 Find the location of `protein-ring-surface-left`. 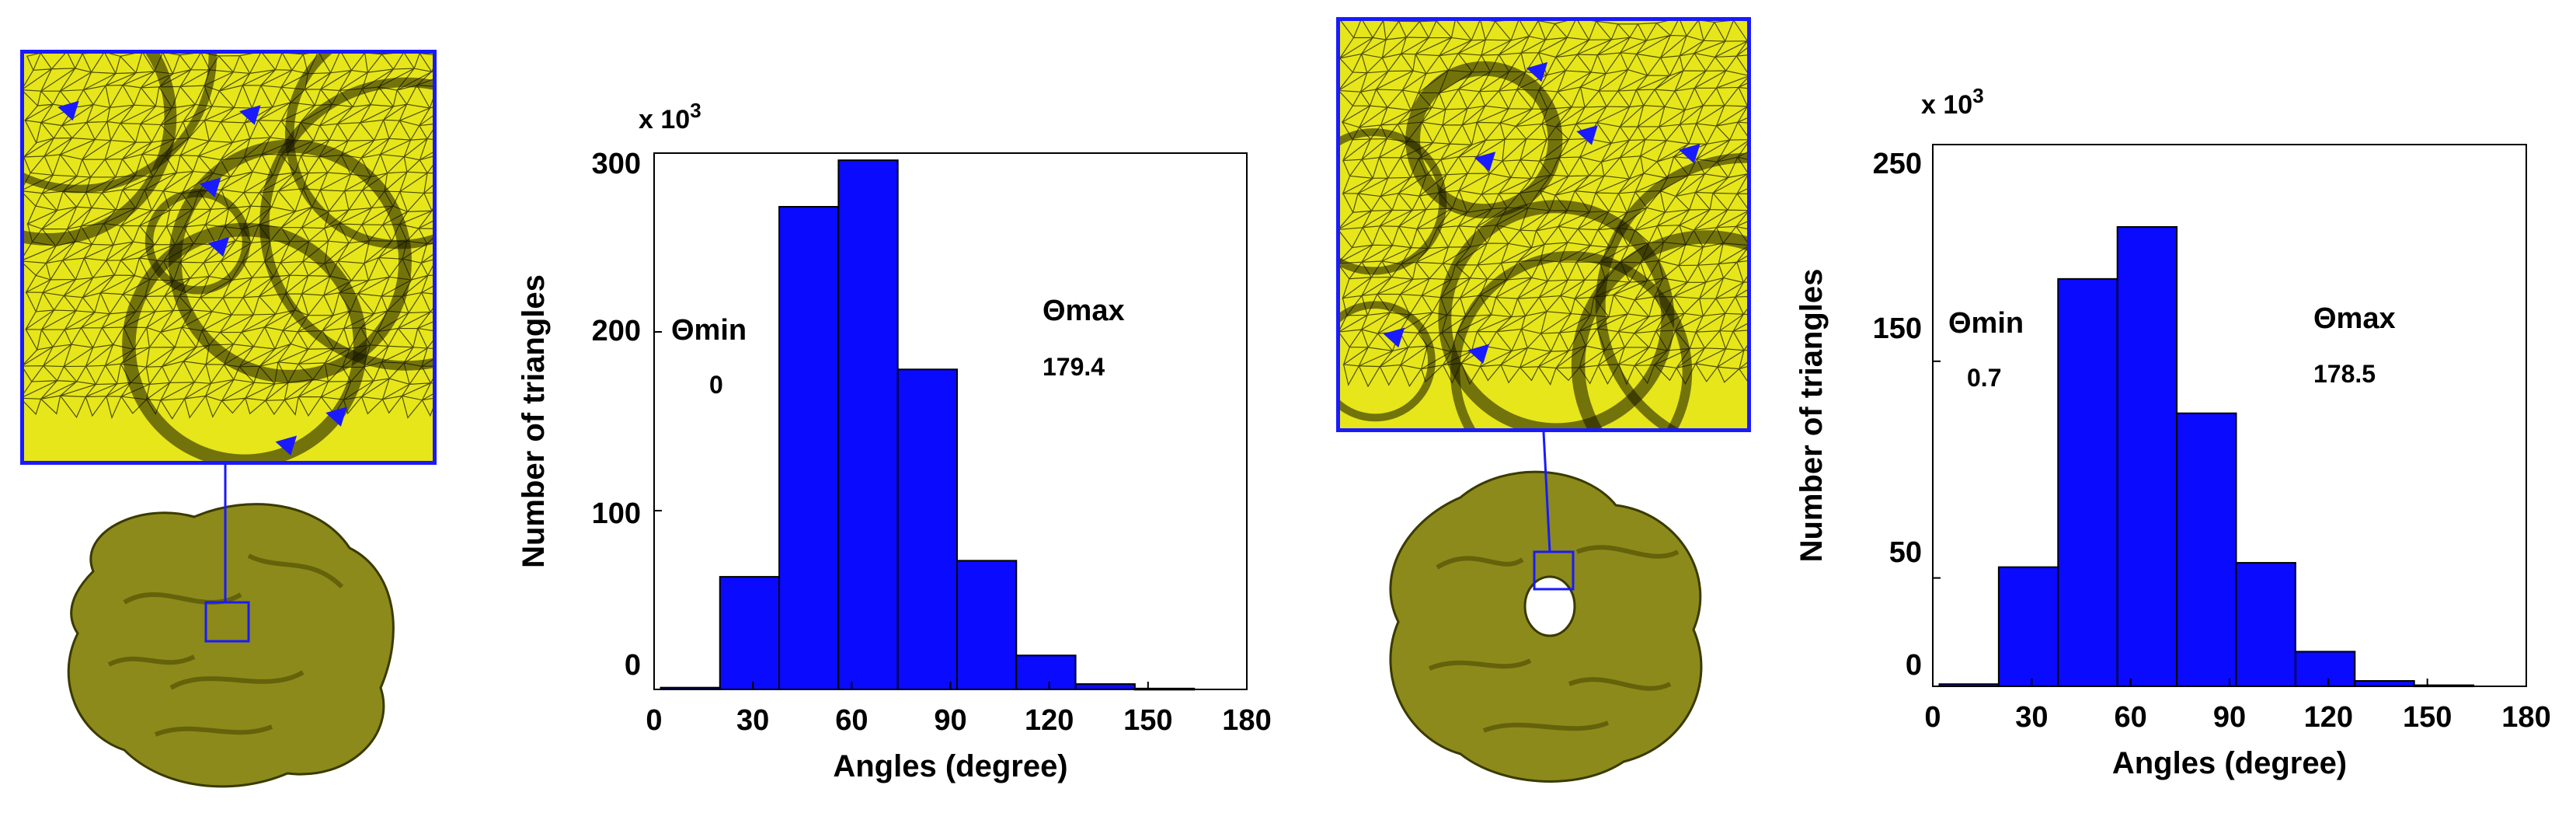

protein-ring-surface-left is located at coordinates (1546, 622).